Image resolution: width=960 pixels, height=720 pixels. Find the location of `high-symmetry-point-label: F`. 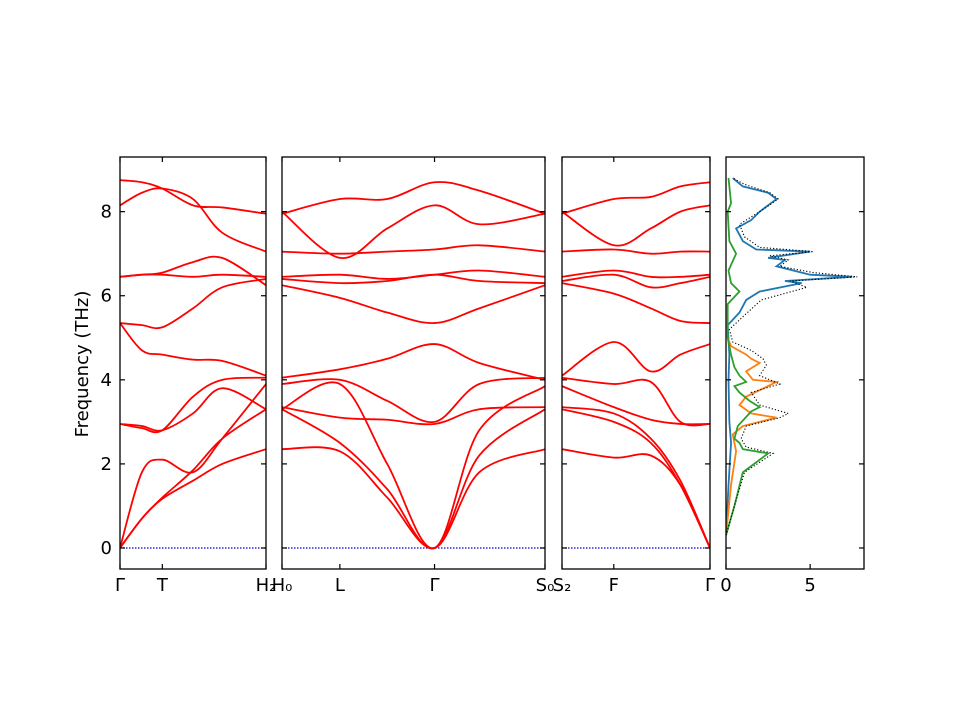

high-symmetry-point-label: F is located at coordinates (614, 585).